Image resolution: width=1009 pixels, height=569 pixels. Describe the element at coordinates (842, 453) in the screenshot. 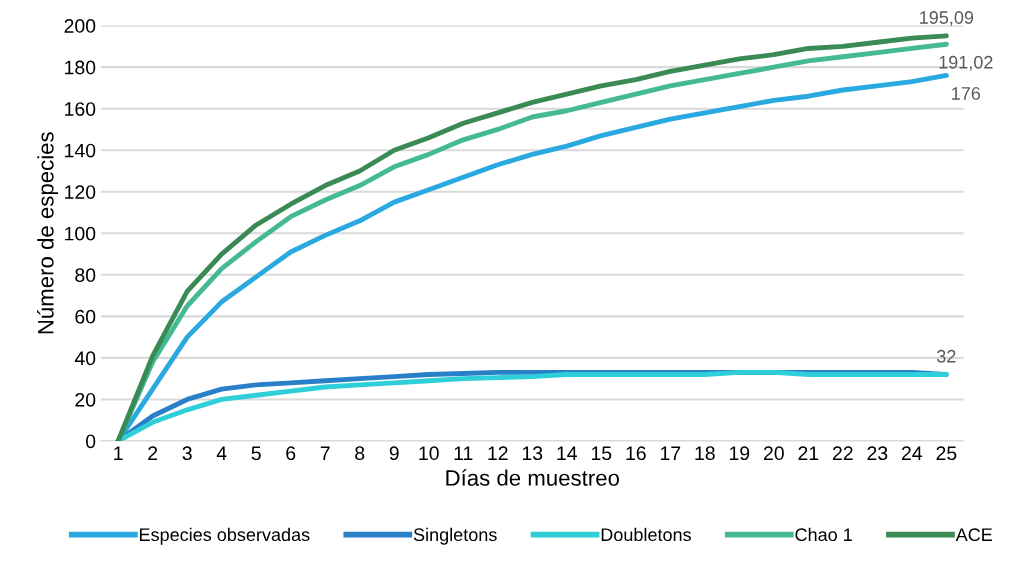

I see `x-tick-label: 22` at that location.